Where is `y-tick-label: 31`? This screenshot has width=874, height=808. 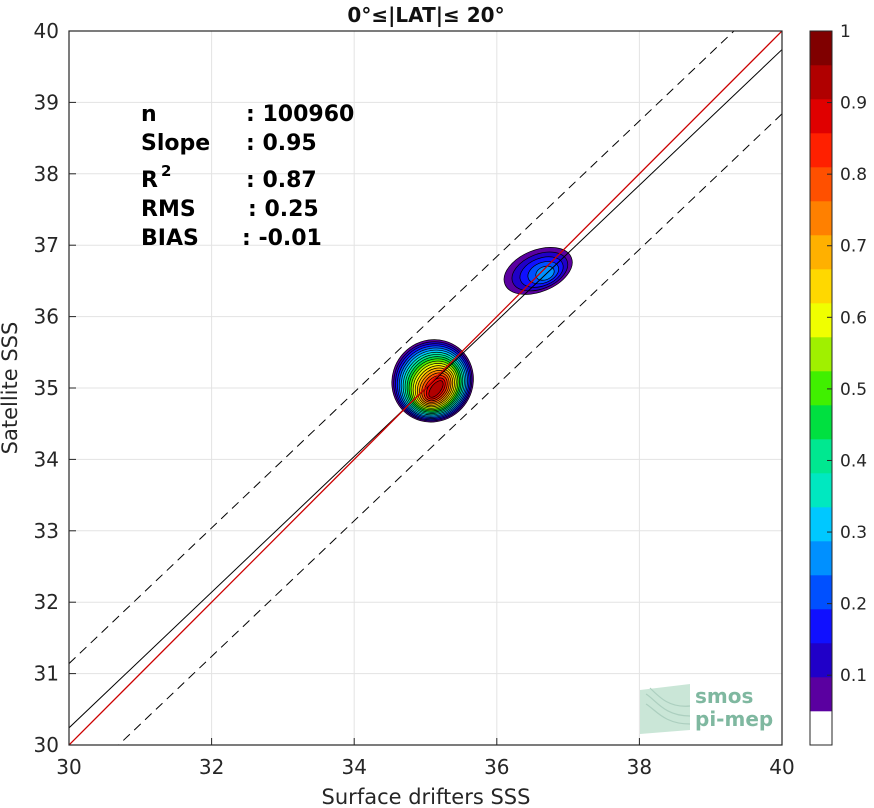
y-tick-label: 31 is located at coordinates (46, 674).